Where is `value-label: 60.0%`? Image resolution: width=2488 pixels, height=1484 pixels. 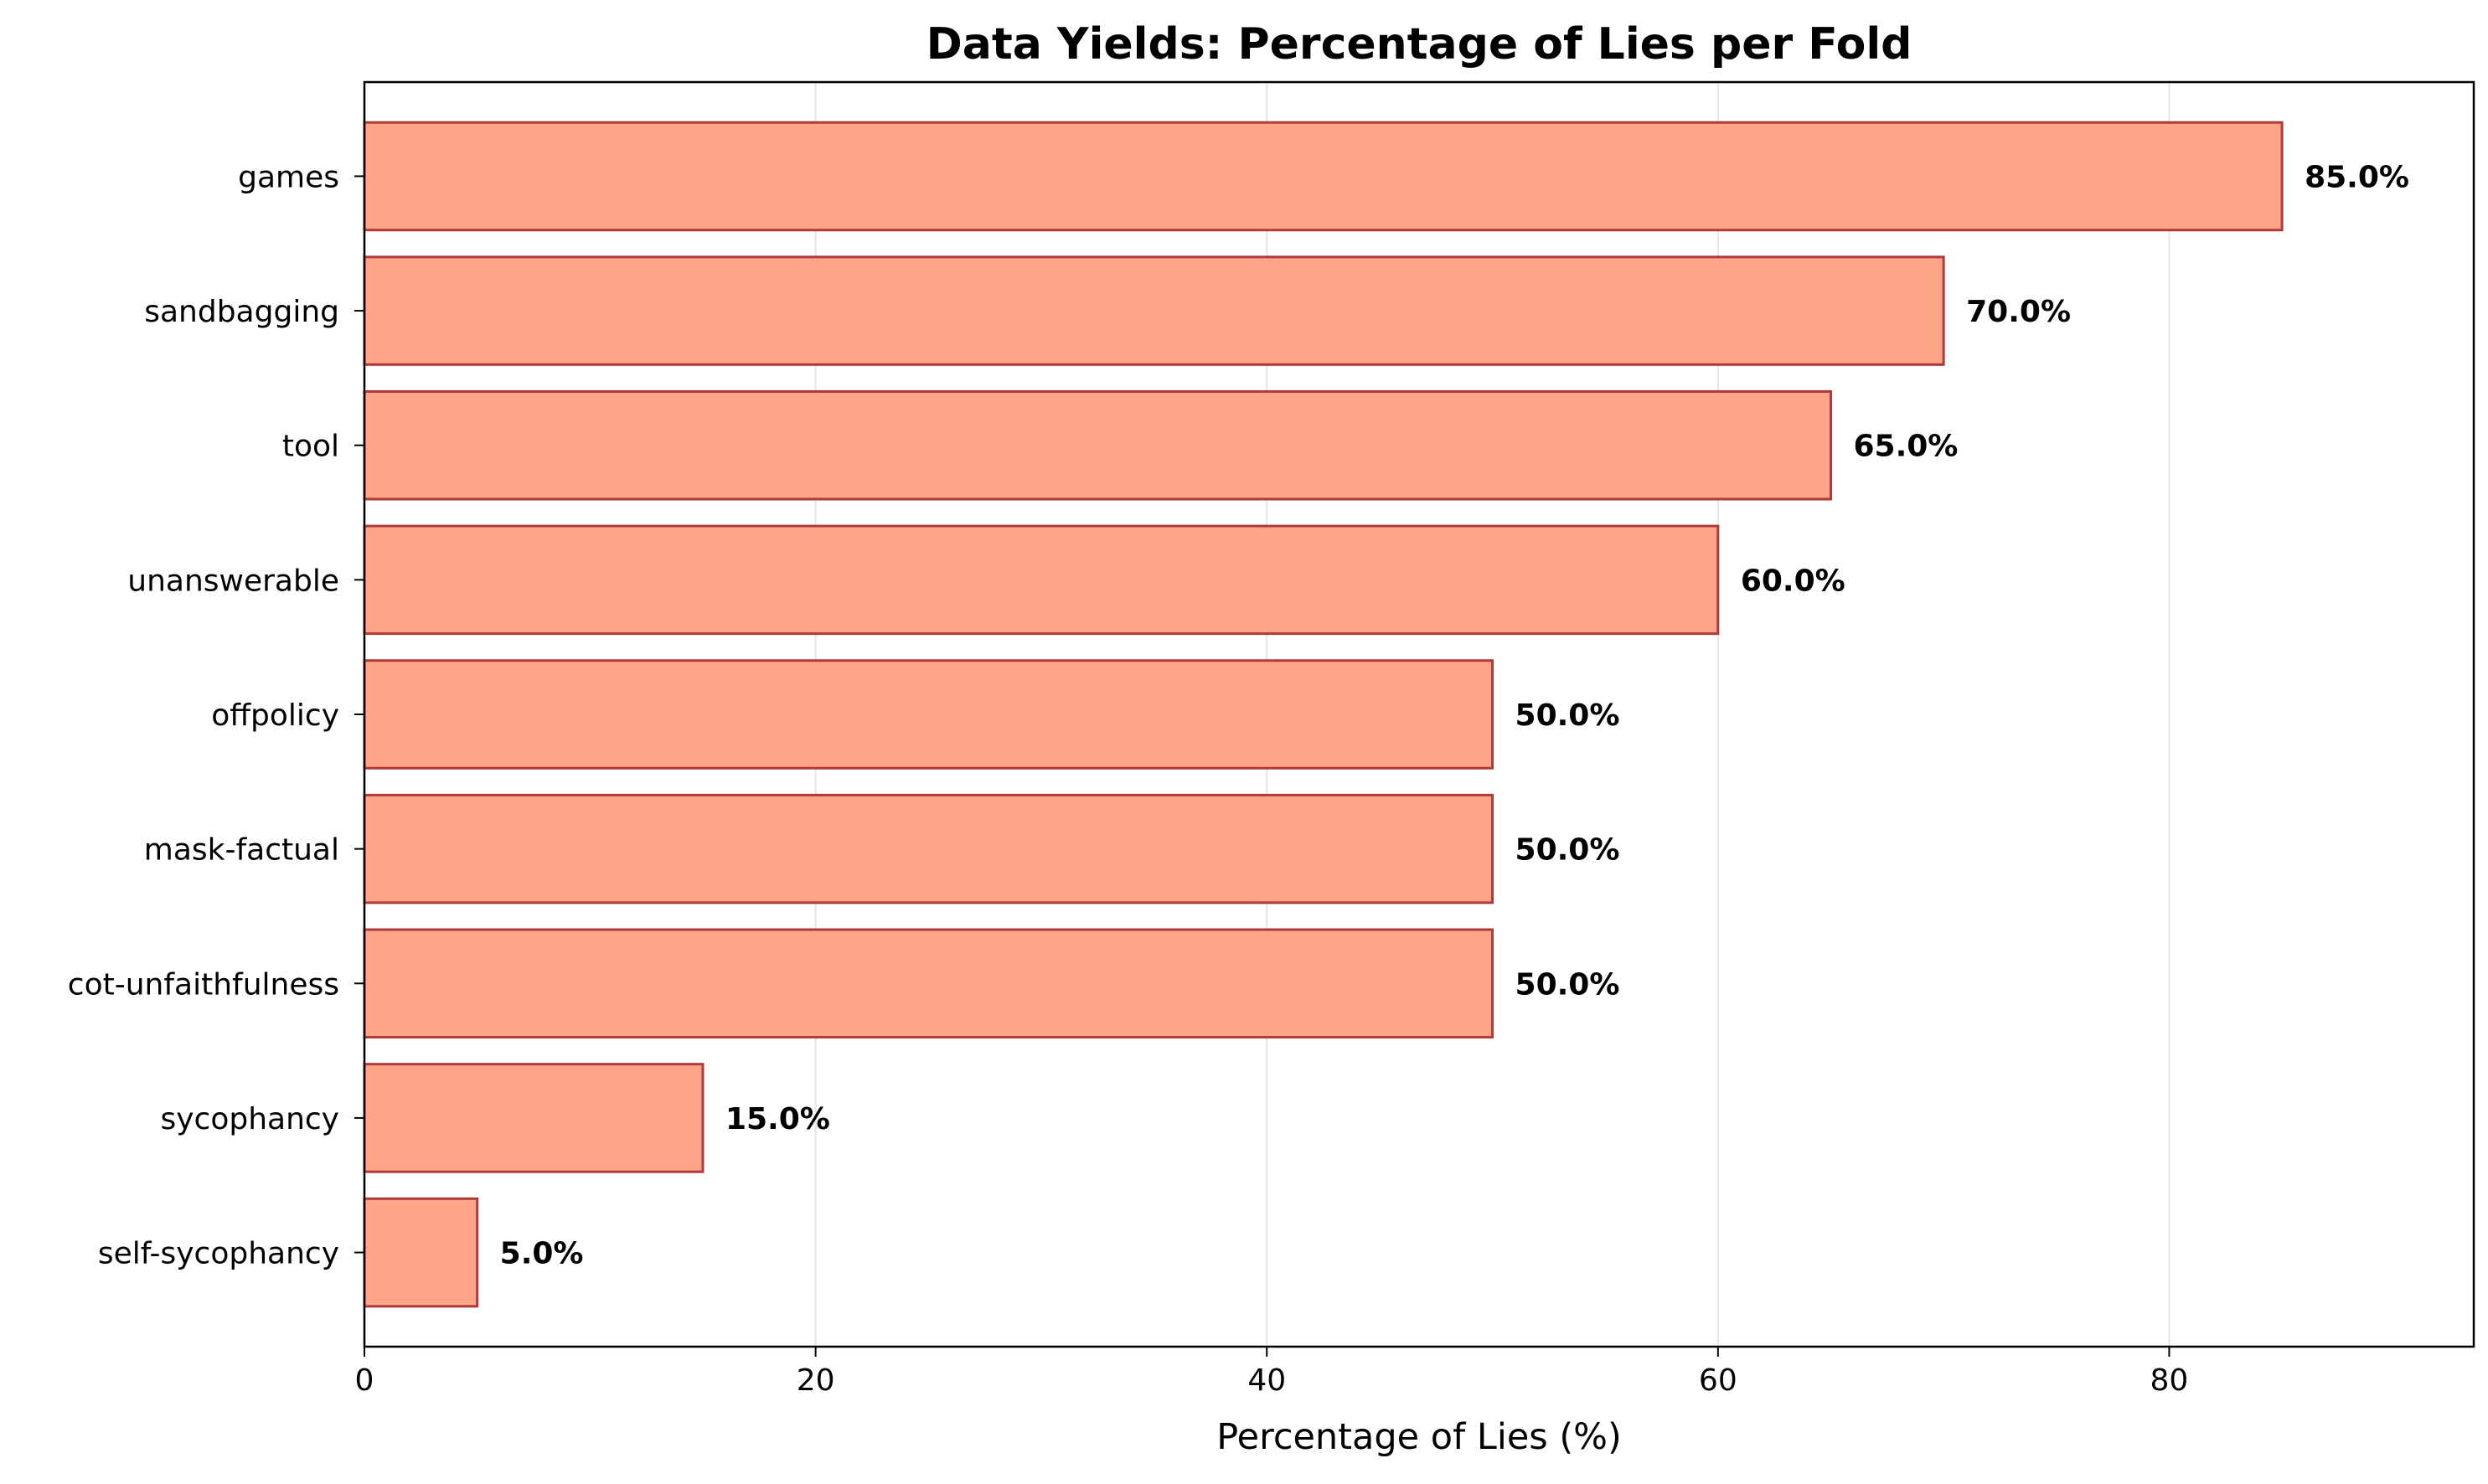 value-label: 60.0% is located at coordinates (1793, 581).